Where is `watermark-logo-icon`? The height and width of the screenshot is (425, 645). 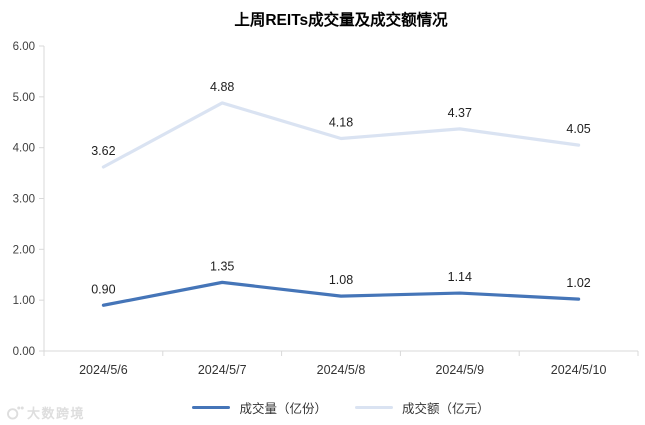 watermark-logo-icon is located at coordinates (15, 413).